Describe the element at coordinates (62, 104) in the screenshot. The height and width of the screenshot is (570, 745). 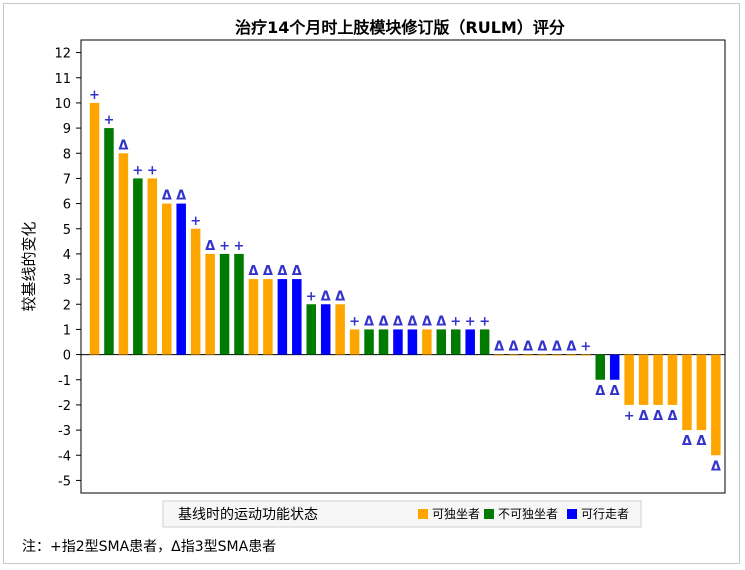
I see `y-tick-label: 10` at that location.